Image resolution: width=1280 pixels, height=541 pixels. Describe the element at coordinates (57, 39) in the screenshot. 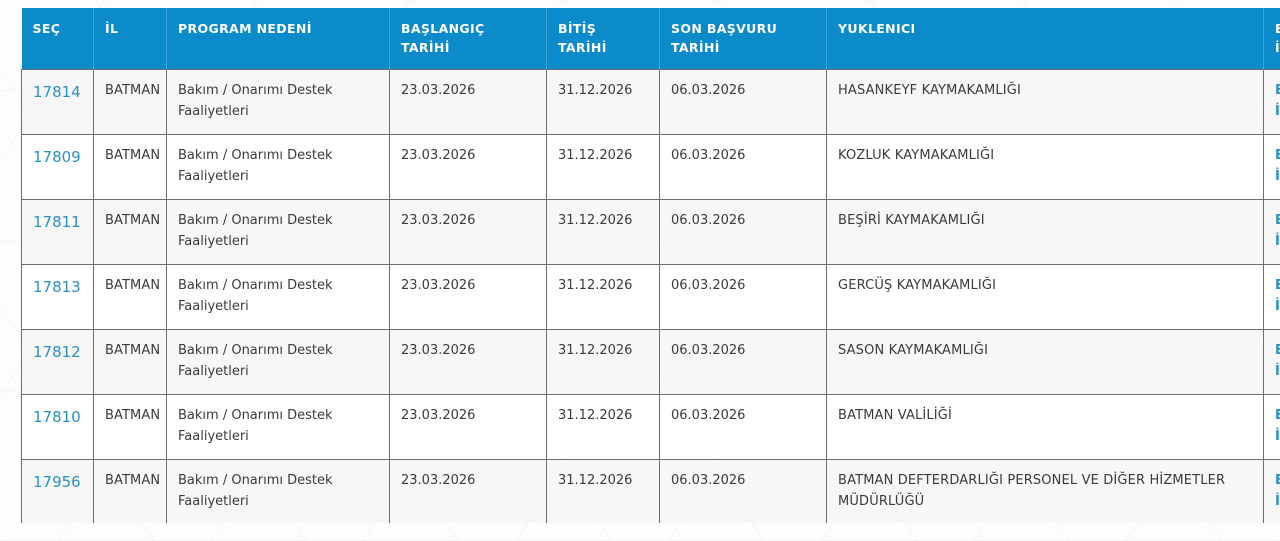

I see `column-header-sec: SEÇ` at that location.